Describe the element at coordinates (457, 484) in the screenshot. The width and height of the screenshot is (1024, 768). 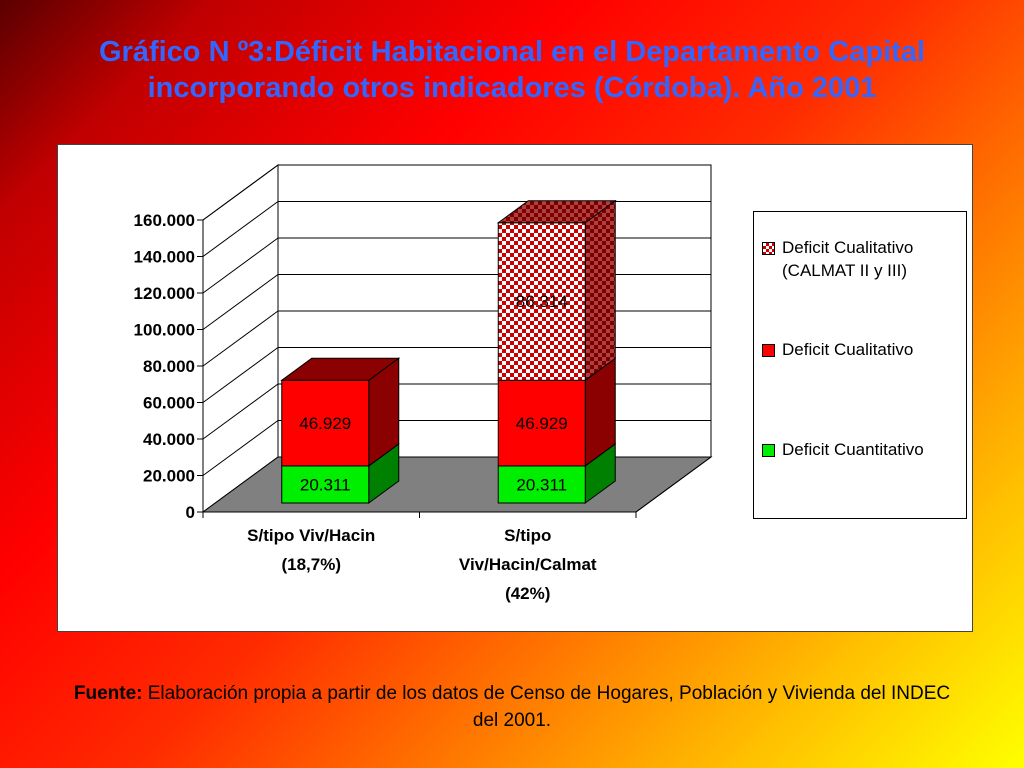
I see `chart-floor` at that location.